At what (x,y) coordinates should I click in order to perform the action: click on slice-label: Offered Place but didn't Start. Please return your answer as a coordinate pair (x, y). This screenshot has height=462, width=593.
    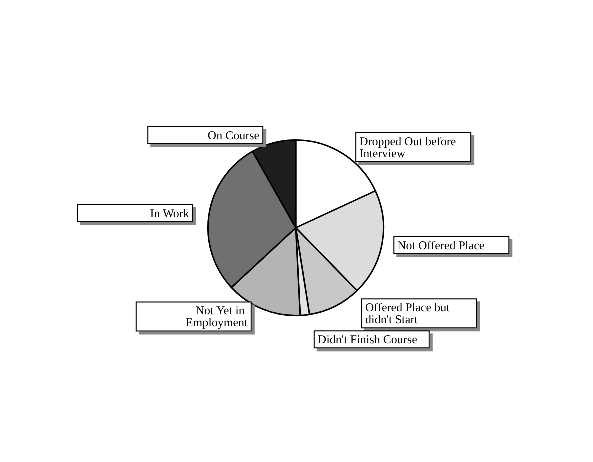
    Looking at the image, I should click on (409, 313).